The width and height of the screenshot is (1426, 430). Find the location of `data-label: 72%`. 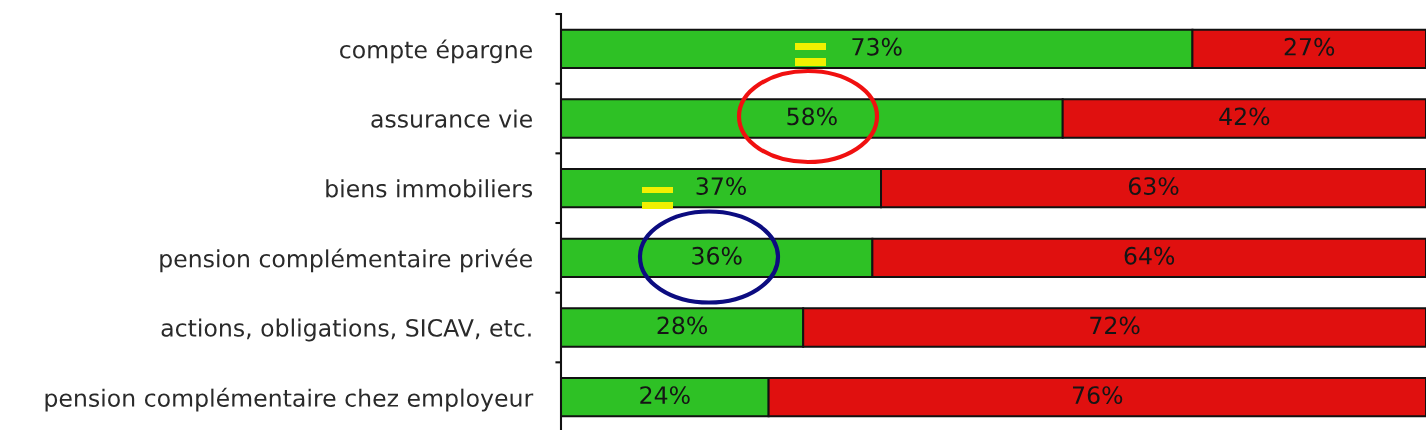

data-label: 72% is located at coordinates (1115, 325).